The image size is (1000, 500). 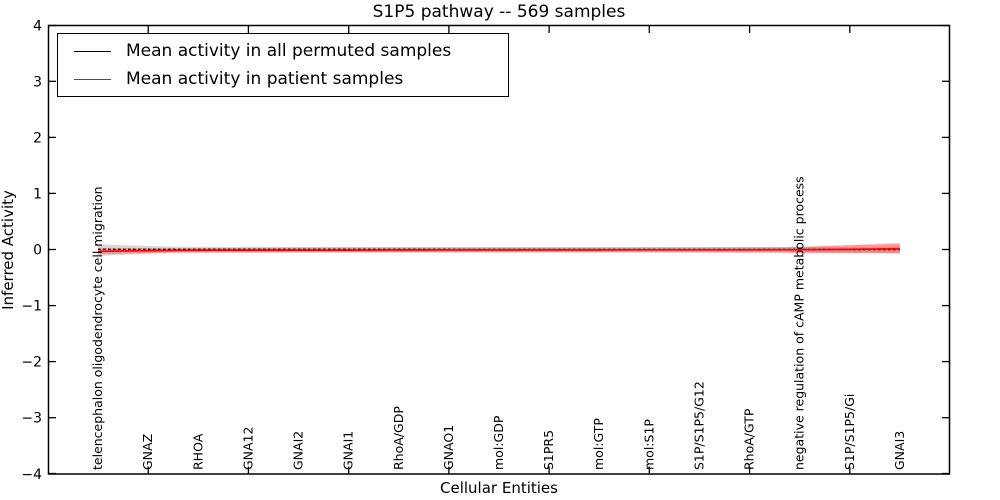 What do you see at coordinates (52, 249) in the screenshot?
I see `y-axis-ticks-left` at bounding box center [52, 249].